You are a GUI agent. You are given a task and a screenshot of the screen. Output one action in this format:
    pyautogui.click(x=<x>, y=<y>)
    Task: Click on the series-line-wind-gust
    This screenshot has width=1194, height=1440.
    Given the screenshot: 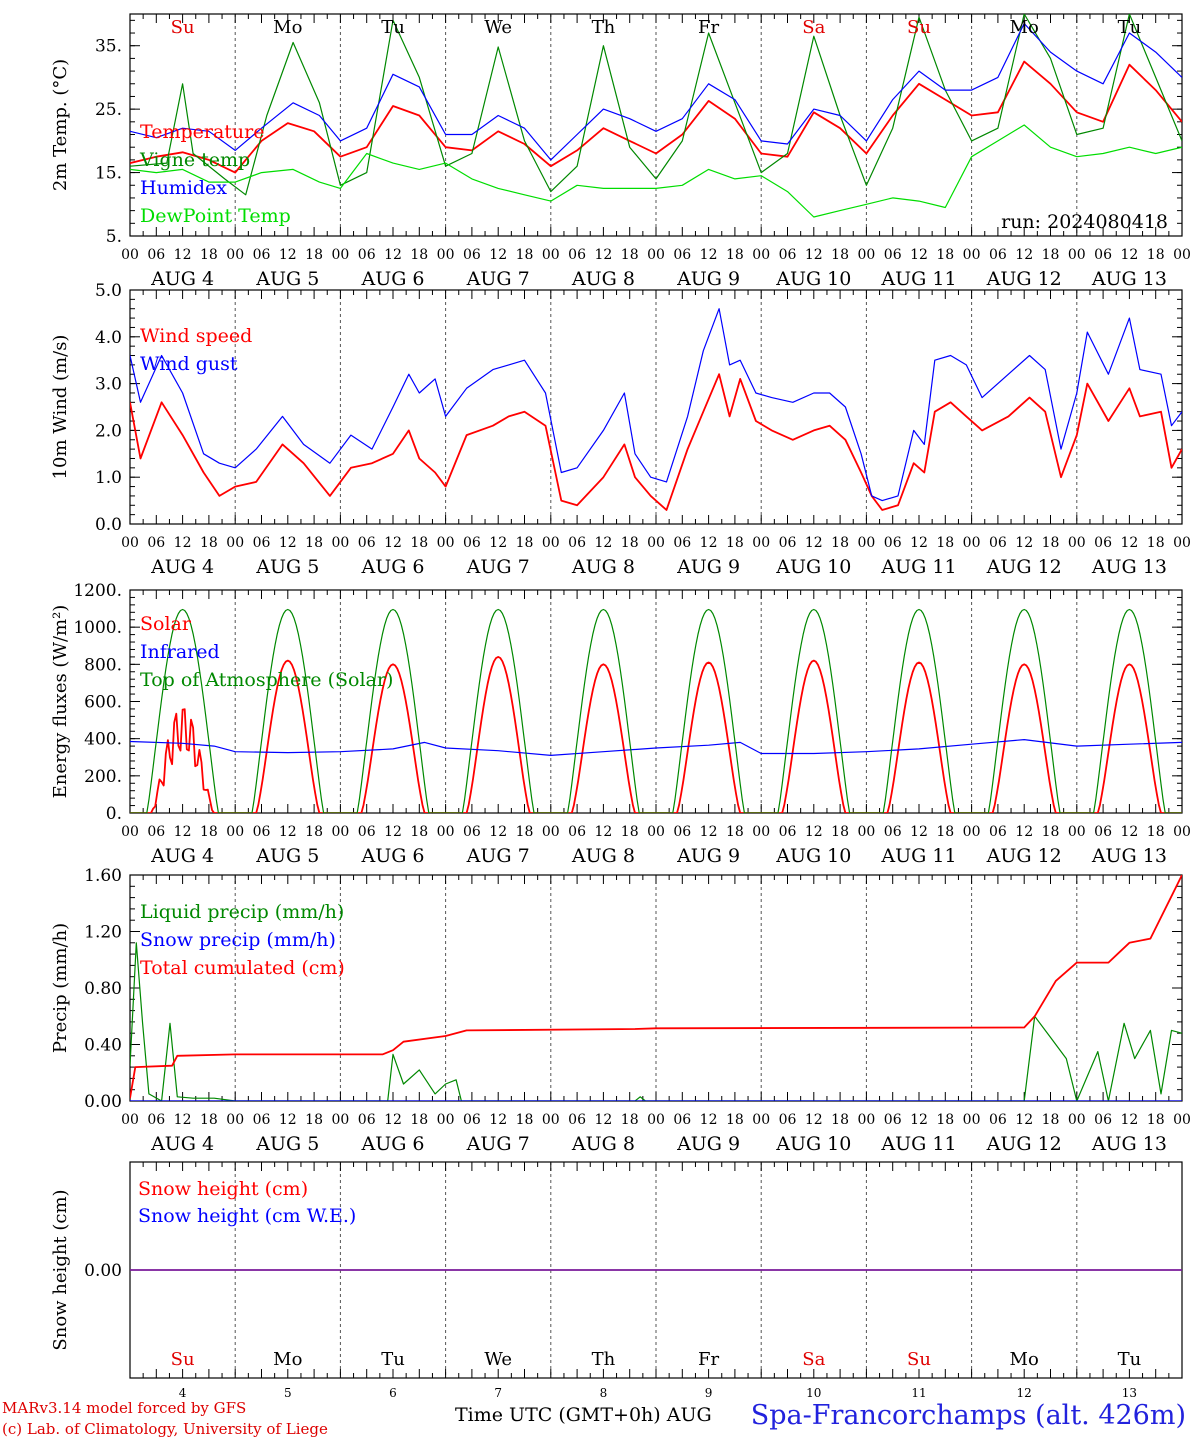 What is the action you would take?
    pyautogui.click(x=656, y=405)
    